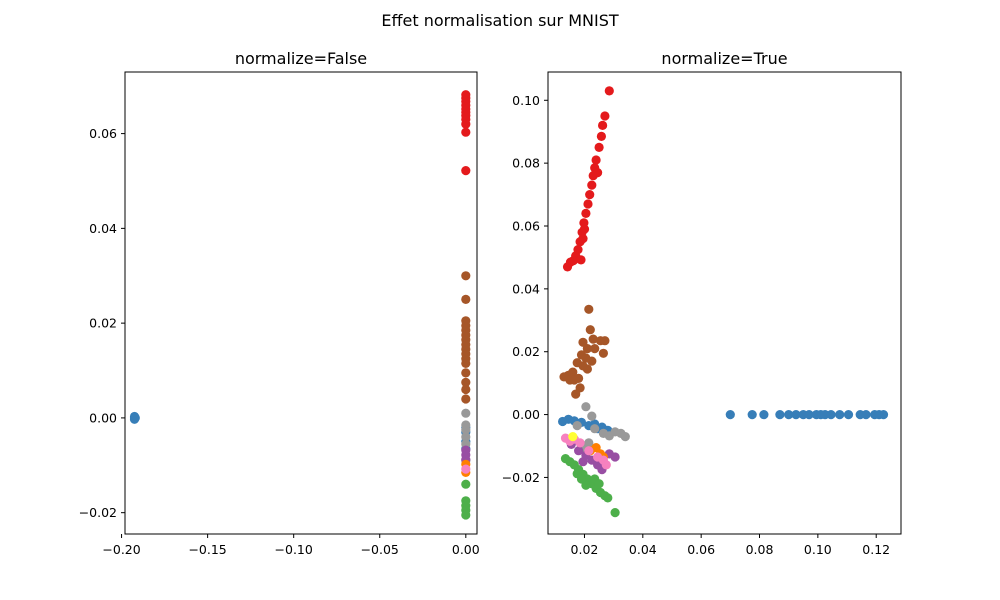 The height and width of the screenshot is (600, 1000). What do you see at coordinates (643, 549) in the screenshot?
I see `x-tick-label: 0.04` at bounding box center [643, 549].